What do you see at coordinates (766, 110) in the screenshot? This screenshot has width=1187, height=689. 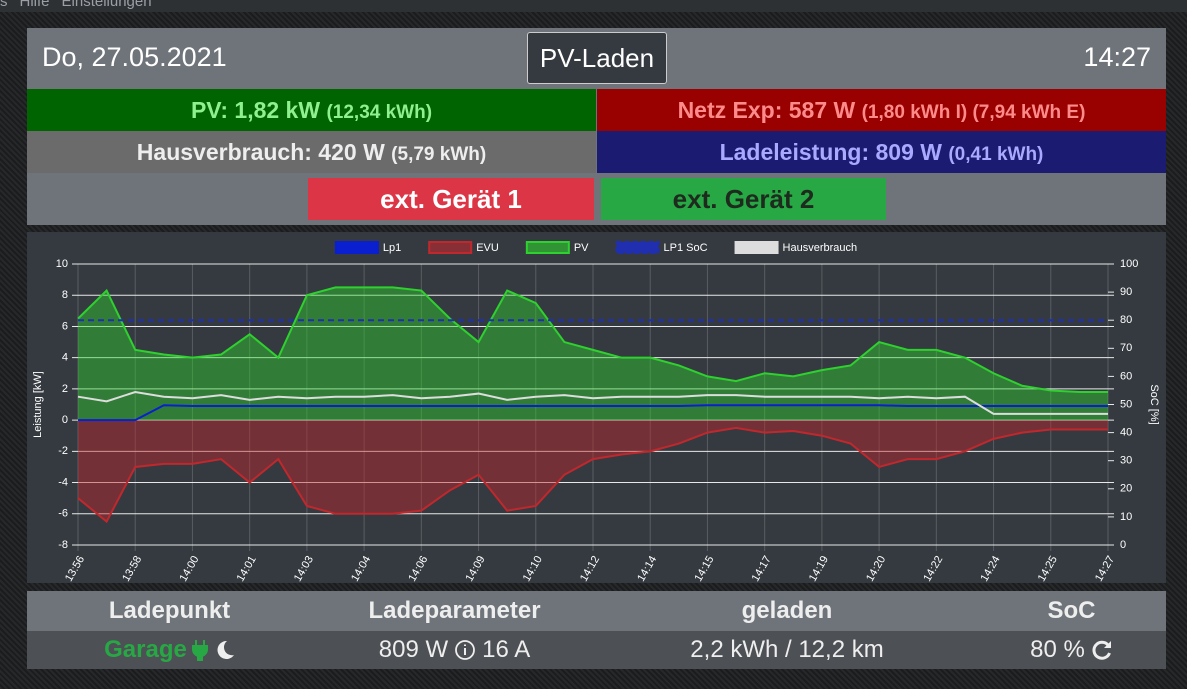 I see `grid-power: Netz Exp: 587 W` at bounding box center [766, 110].